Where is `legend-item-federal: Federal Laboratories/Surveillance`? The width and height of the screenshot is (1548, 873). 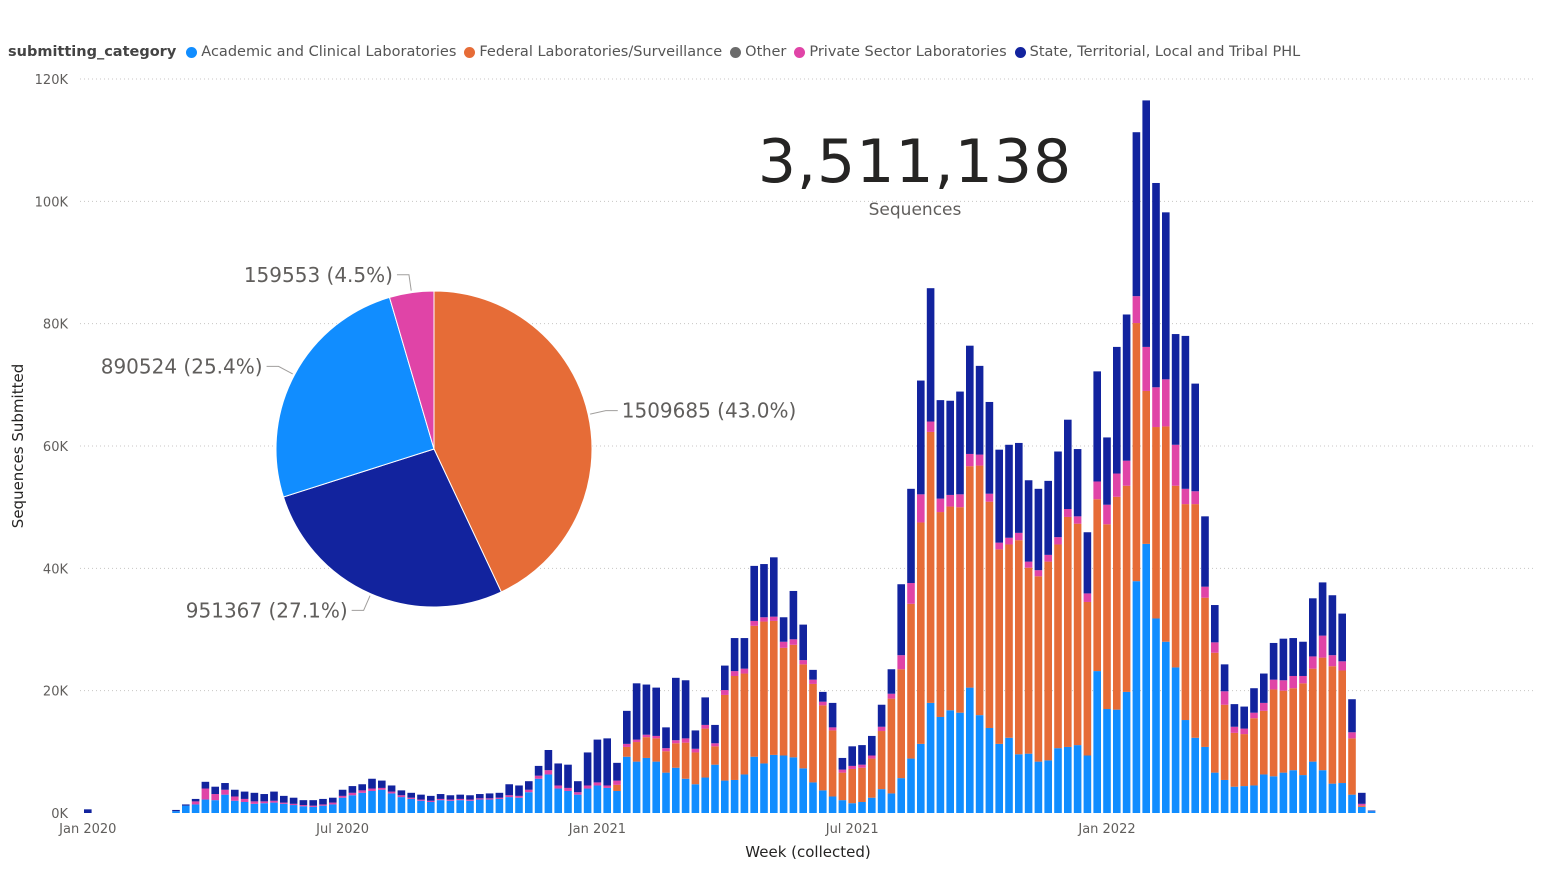
legend-item-federal: Federal Laboratories/Surveillance is located at coordinates (593, 52).